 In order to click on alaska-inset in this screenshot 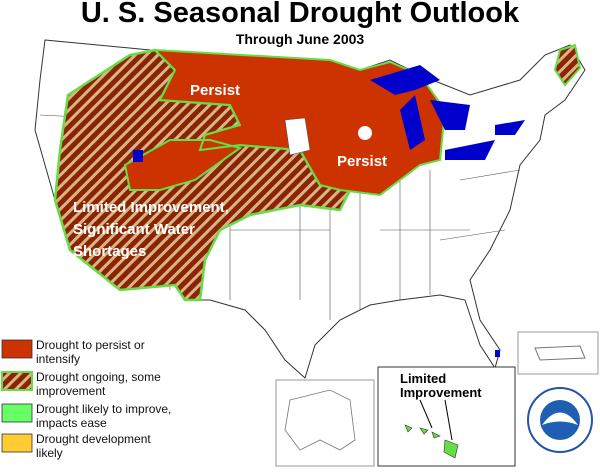, I will do `click(325, 423)`.